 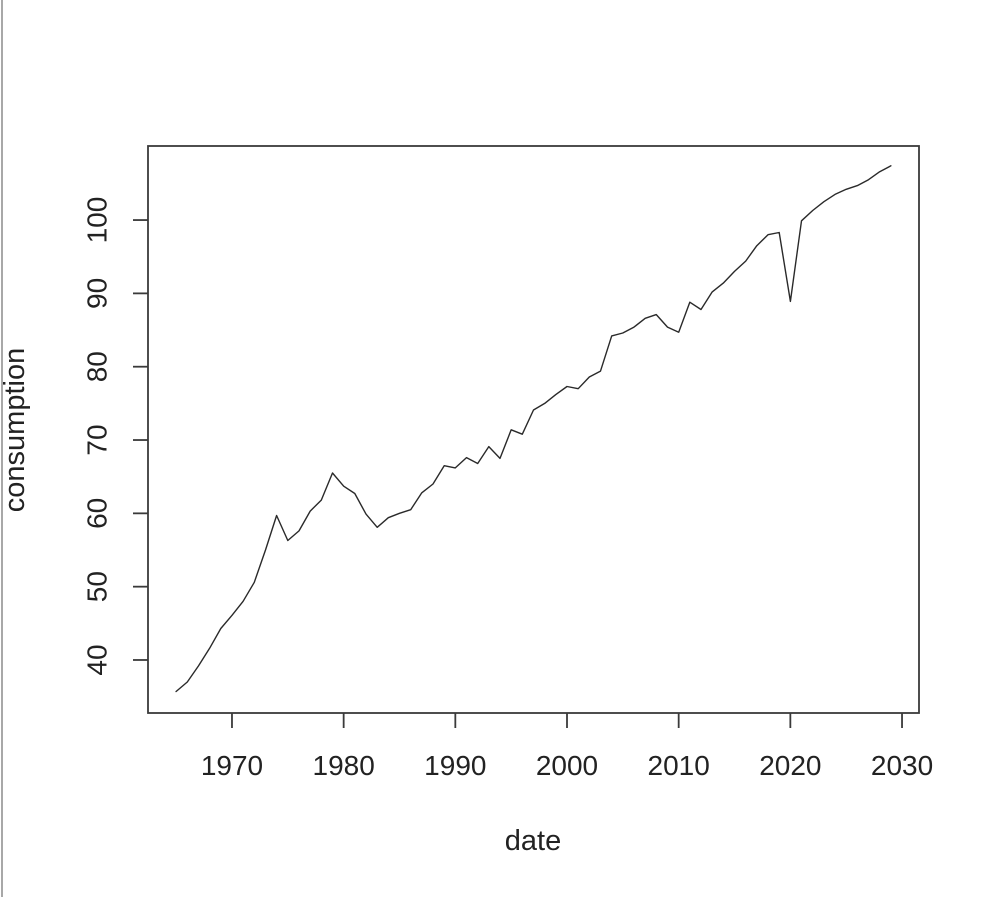 I want to click on y-tick-label: 100, so click(x=97, y=220).